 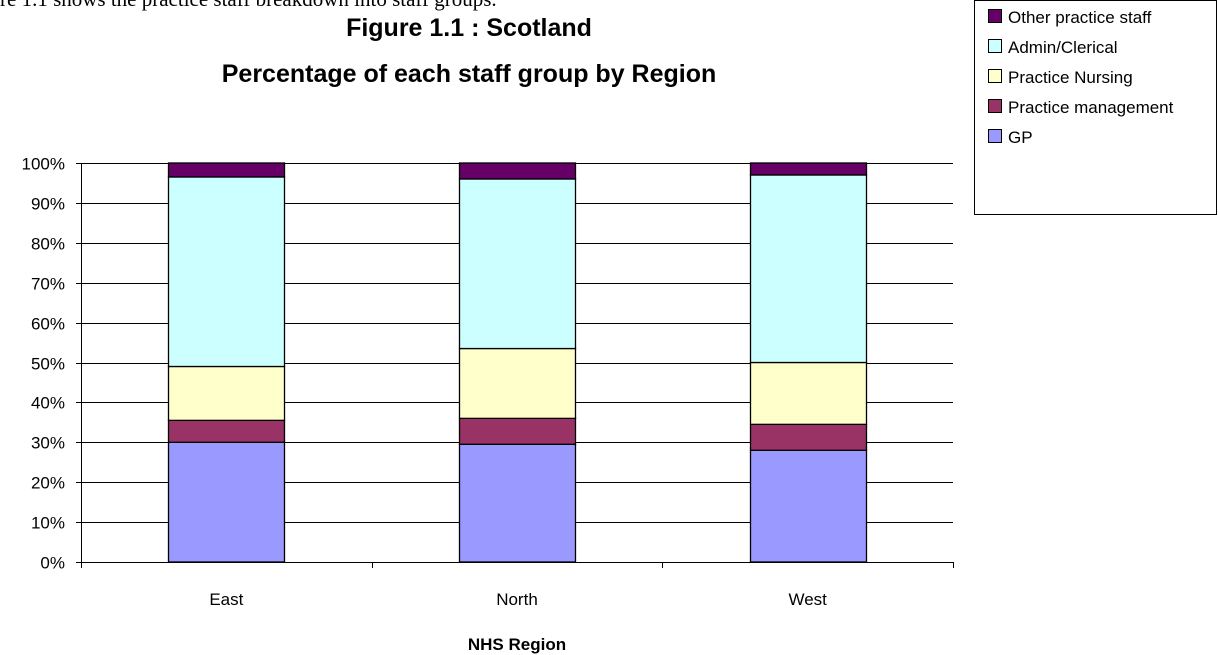 What do you see at coordinates (1091, 107) in the screenshot?
I see `legend-label: Practice management` at bounding box center [1091, 107].